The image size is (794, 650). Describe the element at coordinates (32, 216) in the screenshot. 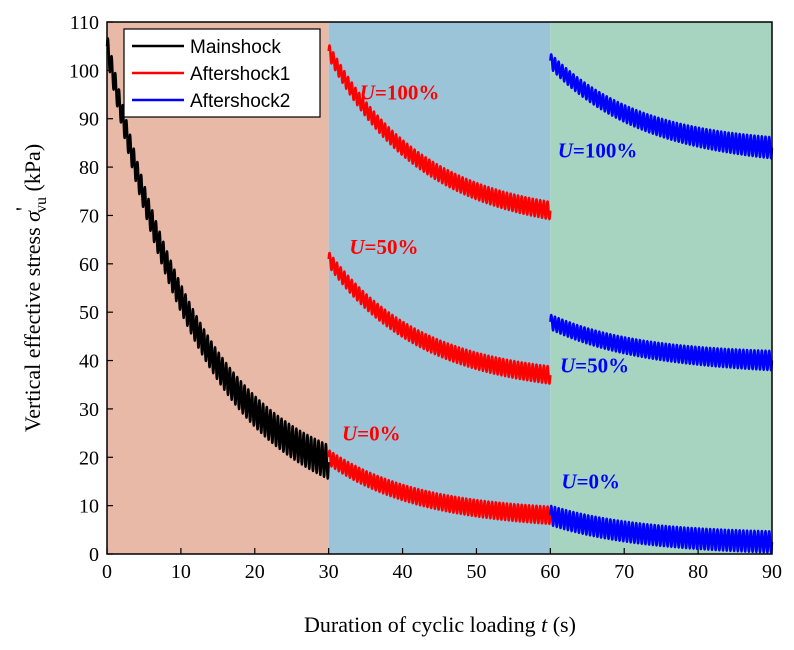

I see `y-axis-title-symbol: σ` at that location.